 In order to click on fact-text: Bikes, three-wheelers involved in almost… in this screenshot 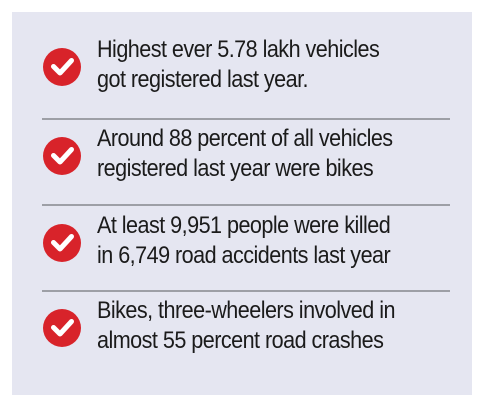, I will do `click(263, 326)`.